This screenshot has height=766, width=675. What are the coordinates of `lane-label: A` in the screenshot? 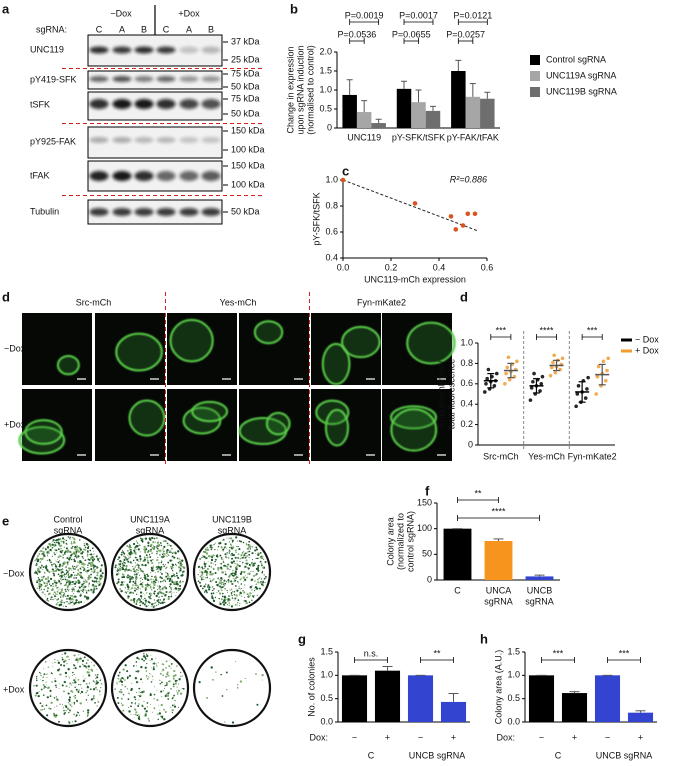 It's located at (122, 29).